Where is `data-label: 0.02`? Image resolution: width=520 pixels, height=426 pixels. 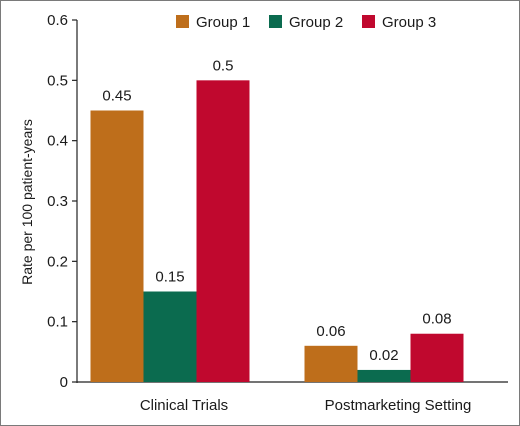
data-label: 0.02 is located at coordinates (383, 355).